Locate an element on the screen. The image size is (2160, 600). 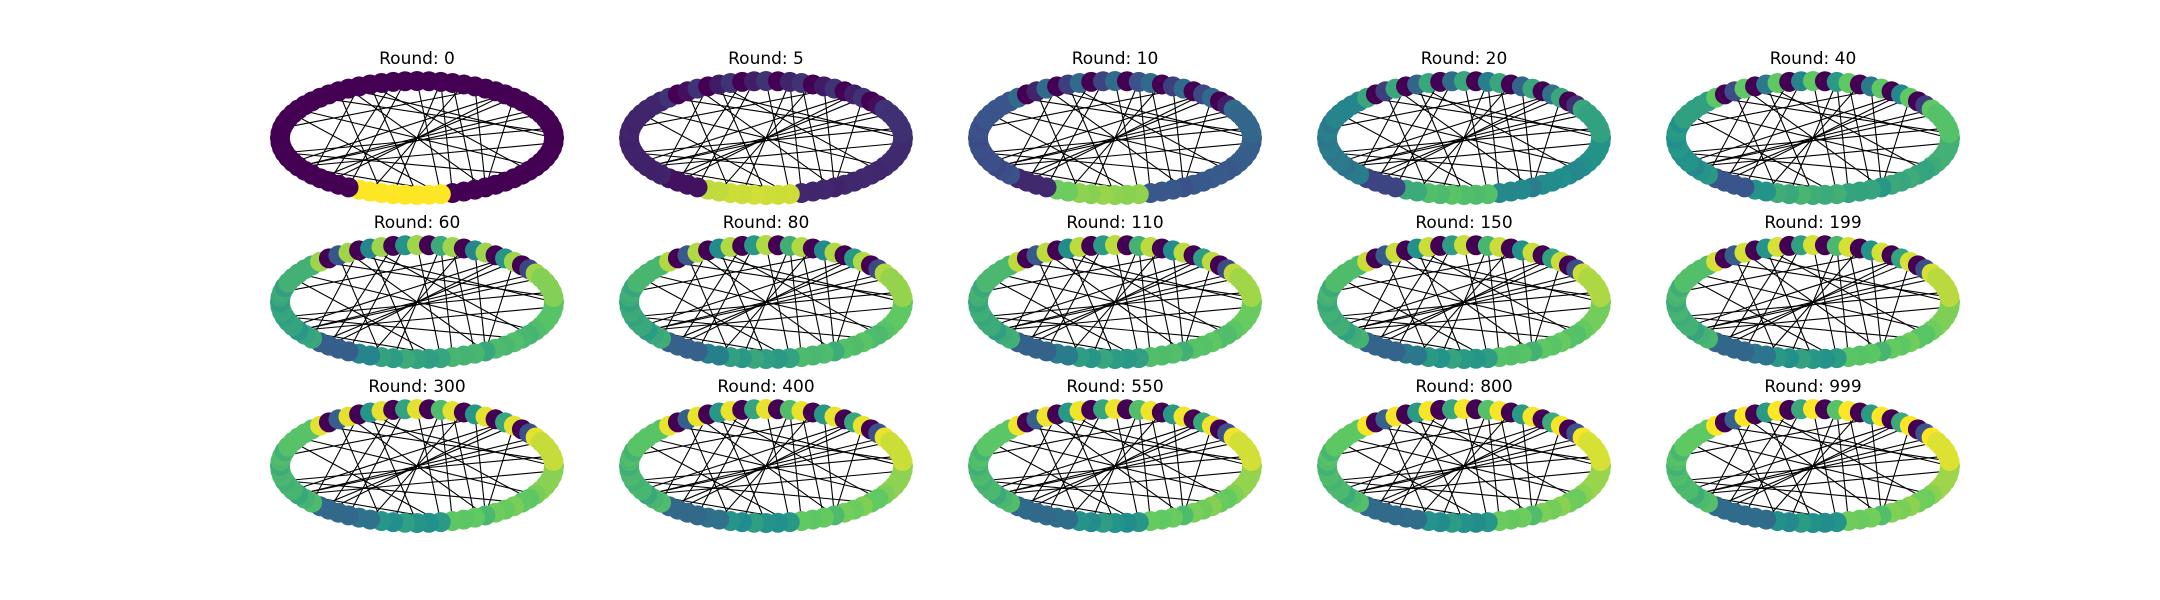
panel-title: Round: 5 is located at coordinates (766, 59).